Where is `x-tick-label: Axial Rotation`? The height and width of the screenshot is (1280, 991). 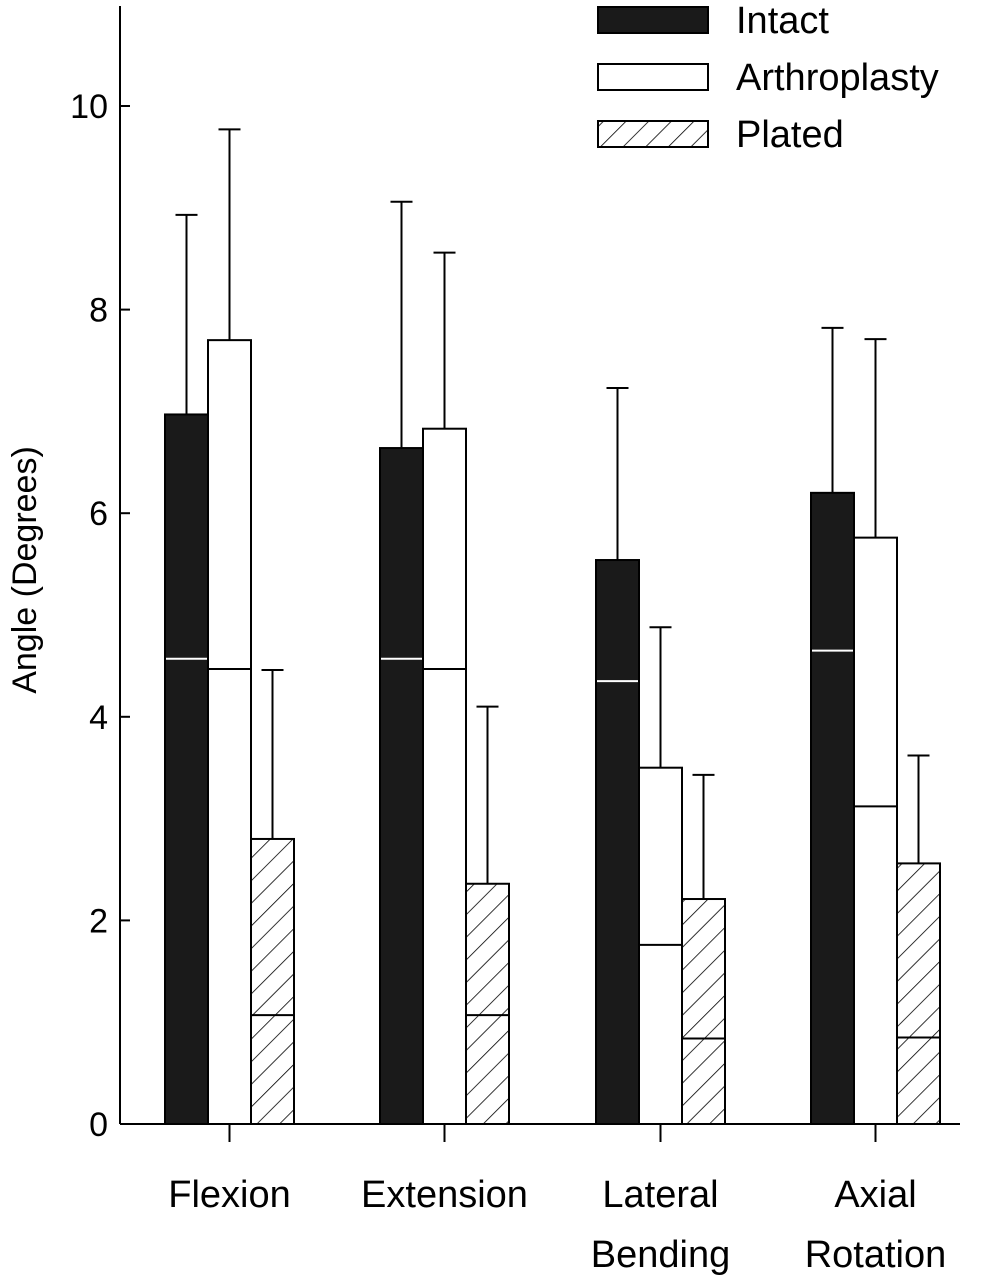 x-tick-label: Axial Rotation is located at coordinates (876, 1225).